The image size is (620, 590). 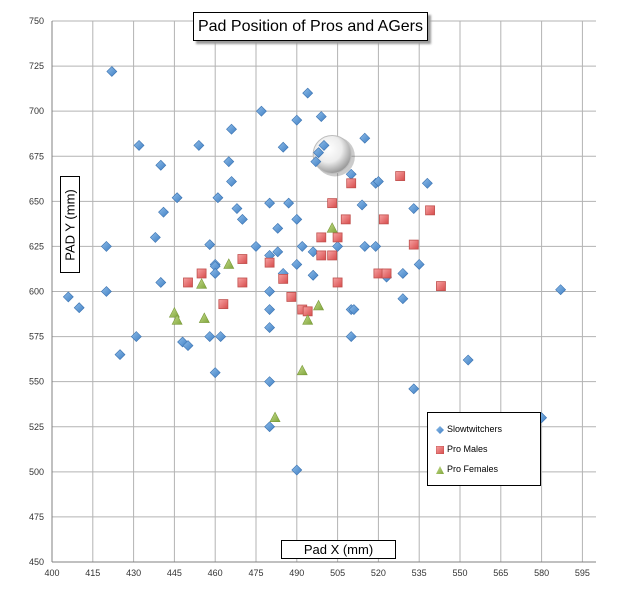 What do you see at coordinates (174, 573) in the screenshot?
I see `x-tick-label: 445` at bounding box center [174, 573].